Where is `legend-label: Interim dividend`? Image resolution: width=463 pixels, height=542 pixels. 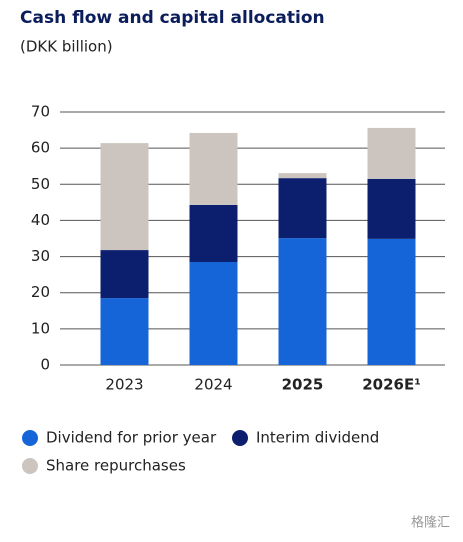
legend-label: Interim dividend is located at coordinates (317, 438).